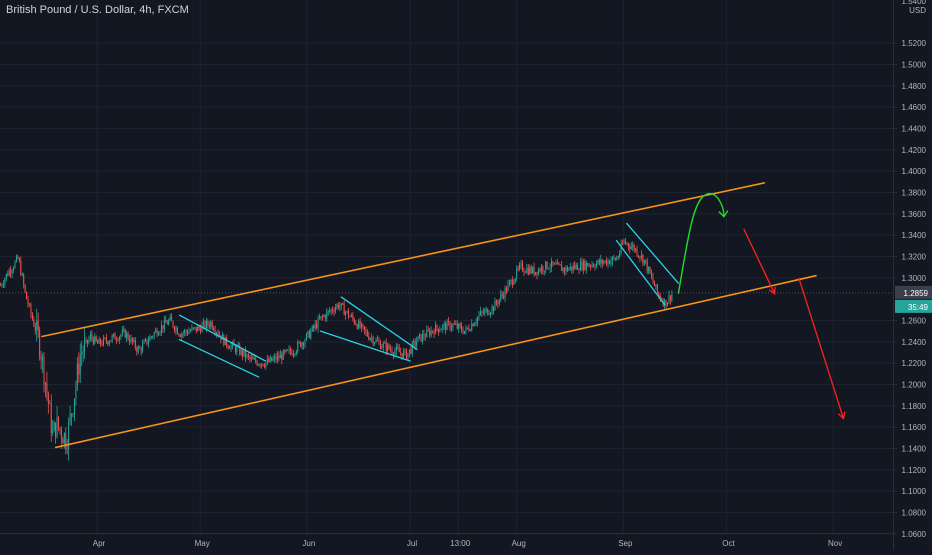 The image size is (932, 555). Describe the element at coordinates (914, 171) in the screenshot. I see `price-axis-tick-label: 1.4000` at that location.